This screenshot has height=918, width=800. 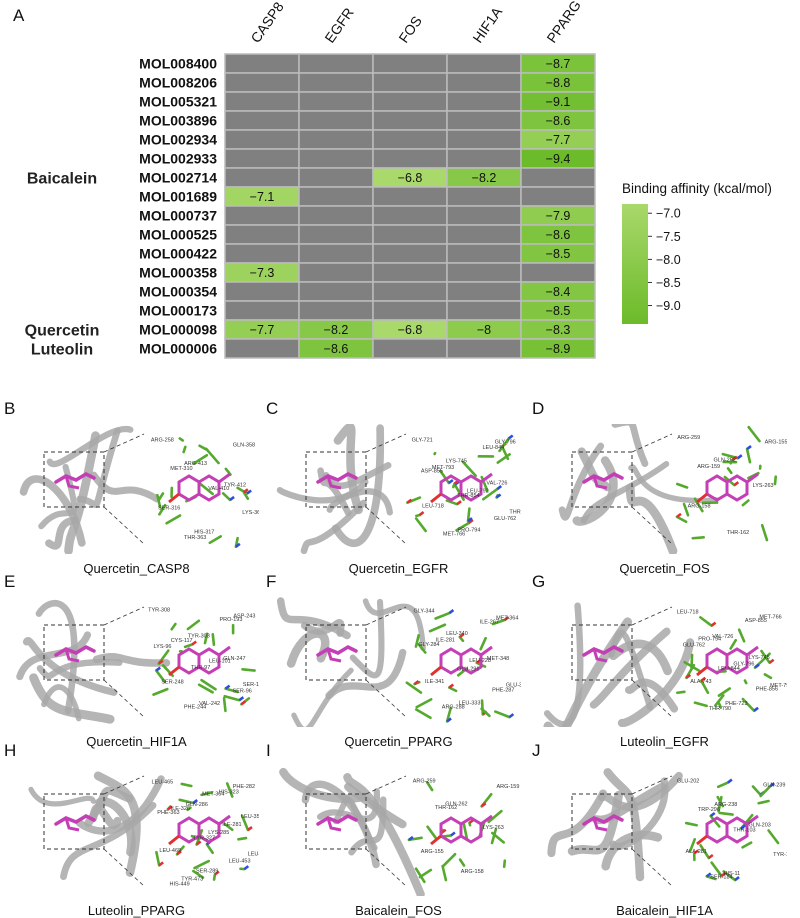 What do you see at coordinates (489, 622) in the screenshot?
I see `residue-label: ILE-267` at bounding box center [489, 622].